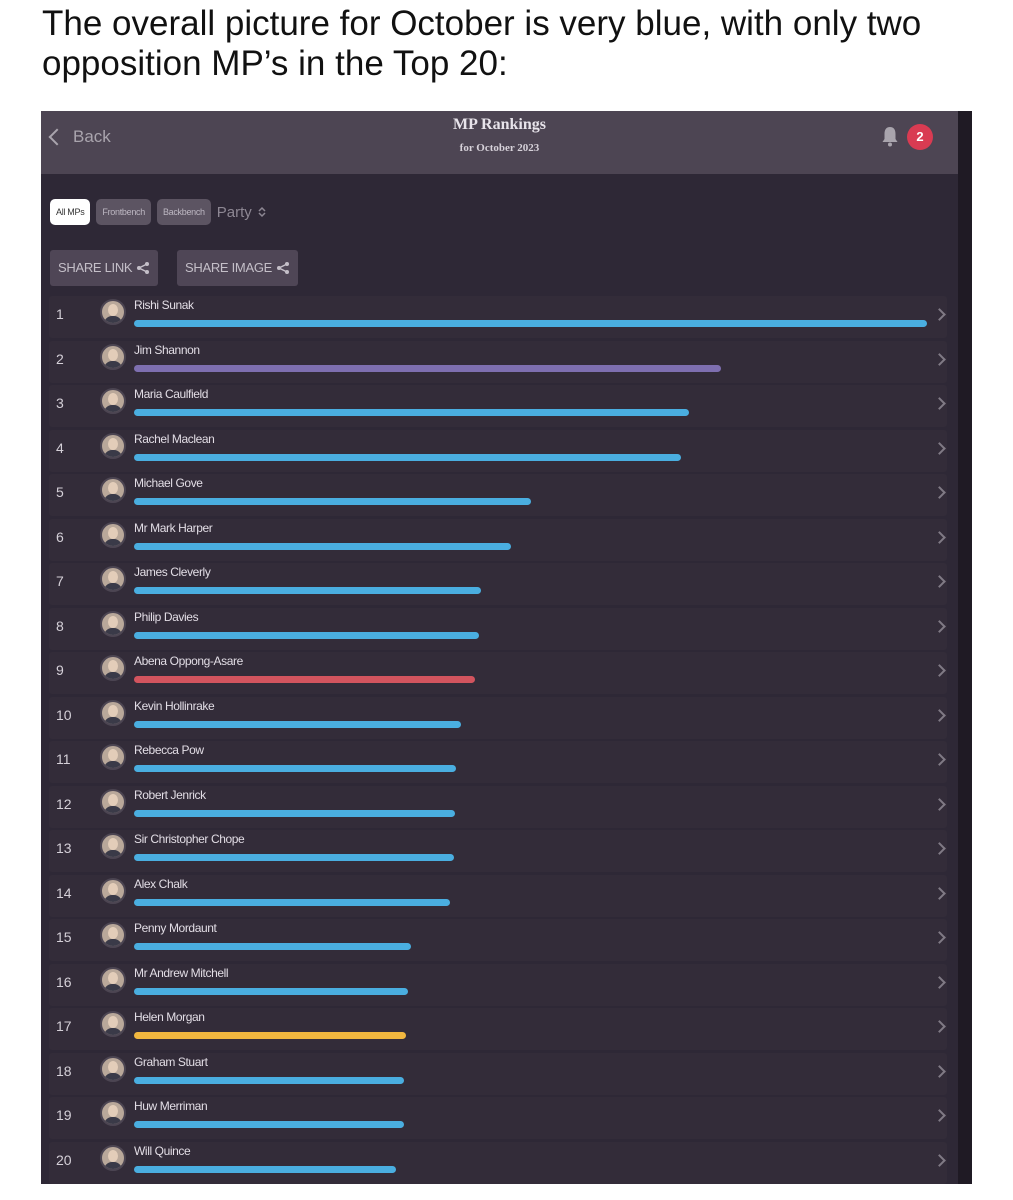 This screenshot has width=1013, height=1200. I want to click on rank-number: 12, so click(64, 803).